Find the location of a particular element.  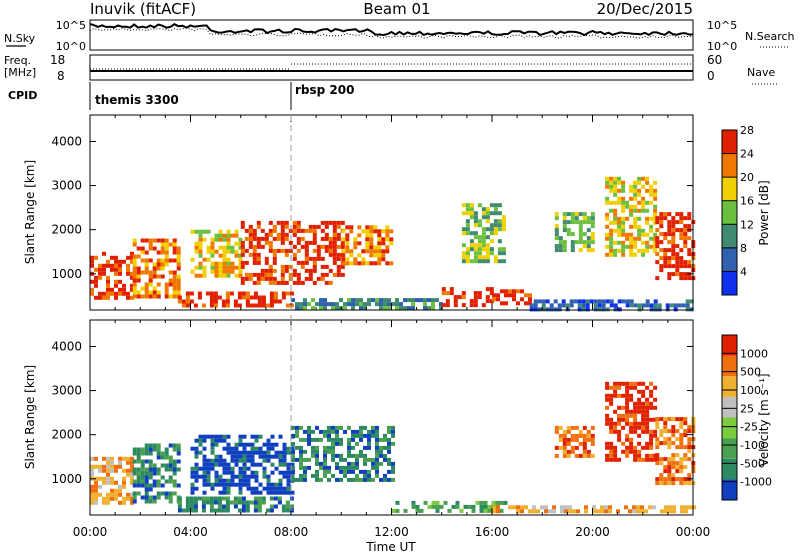

nave-tick-top: 60 is located at coordinates (714, 60).